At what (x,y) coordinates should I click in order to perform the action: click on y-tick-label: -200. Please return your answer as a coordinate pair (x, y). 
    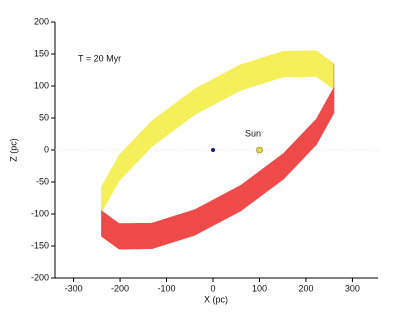
    Looking at the image, I should click on (40, 277).